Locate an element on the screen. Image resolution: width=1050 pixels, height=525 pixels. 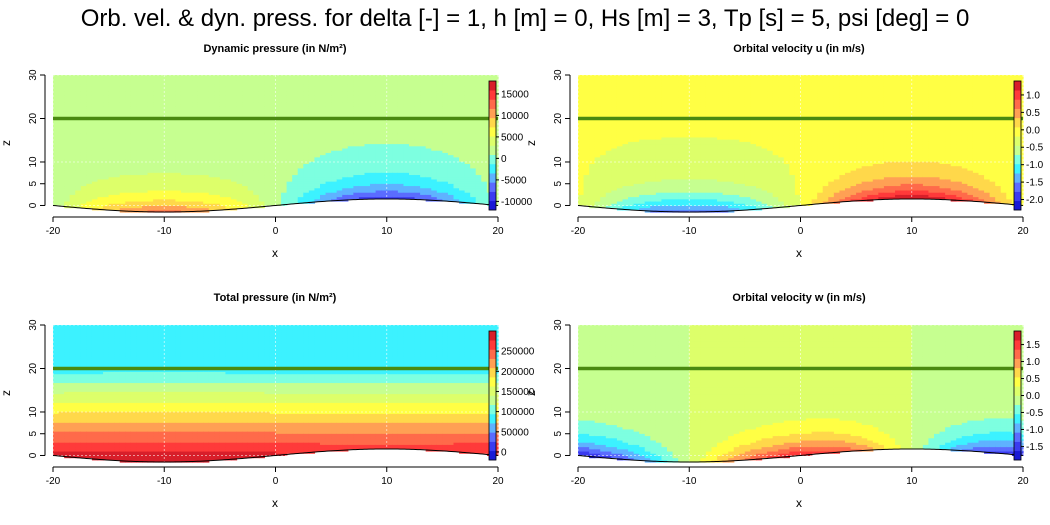
y-tick-label: 30 is located at coordinates (33, 75).